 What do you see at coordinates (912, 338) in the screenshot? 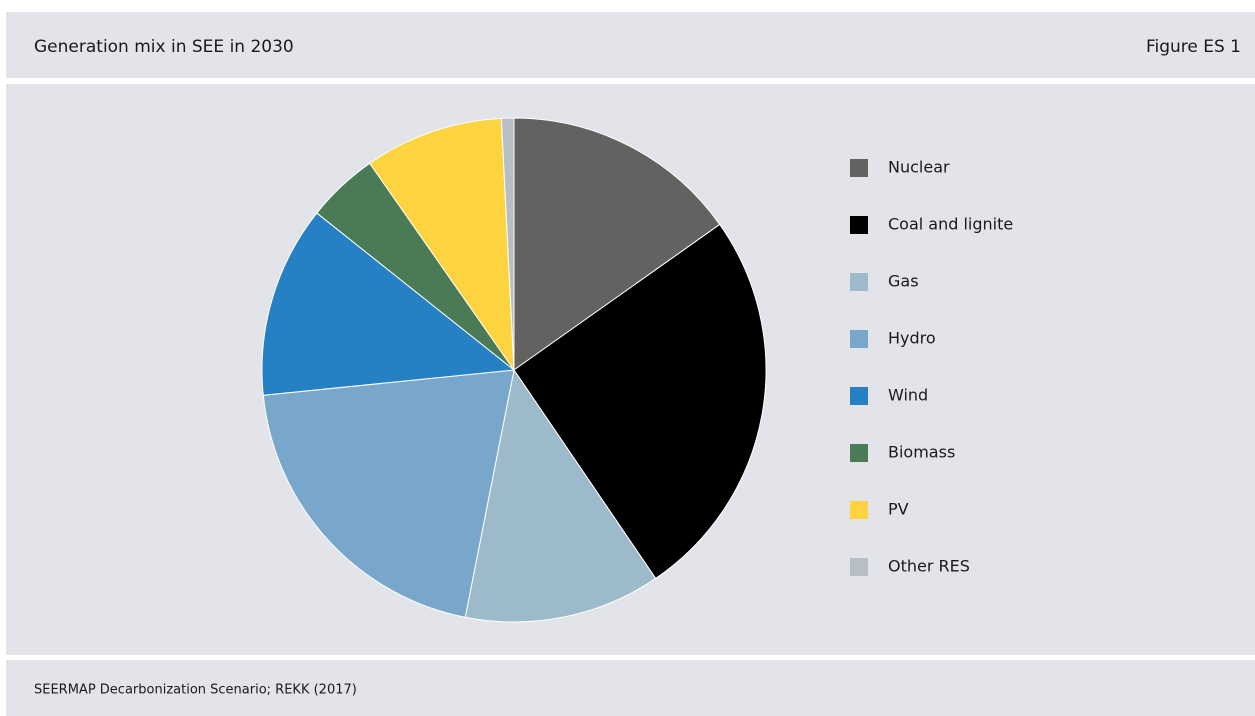
I see `legend-label: Hydro` at bounding box center [912, 338].